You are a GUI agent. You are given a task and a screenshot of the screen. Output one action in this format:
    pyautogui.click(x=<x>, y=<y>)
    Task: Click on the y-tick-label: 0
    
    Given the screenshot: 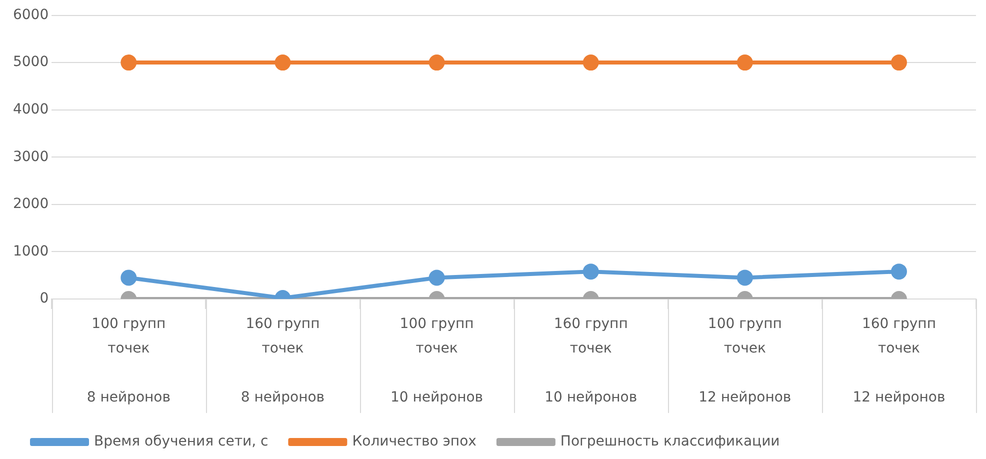 What is the action you would take?
    pyautogui.click(x=44, y=298)
    